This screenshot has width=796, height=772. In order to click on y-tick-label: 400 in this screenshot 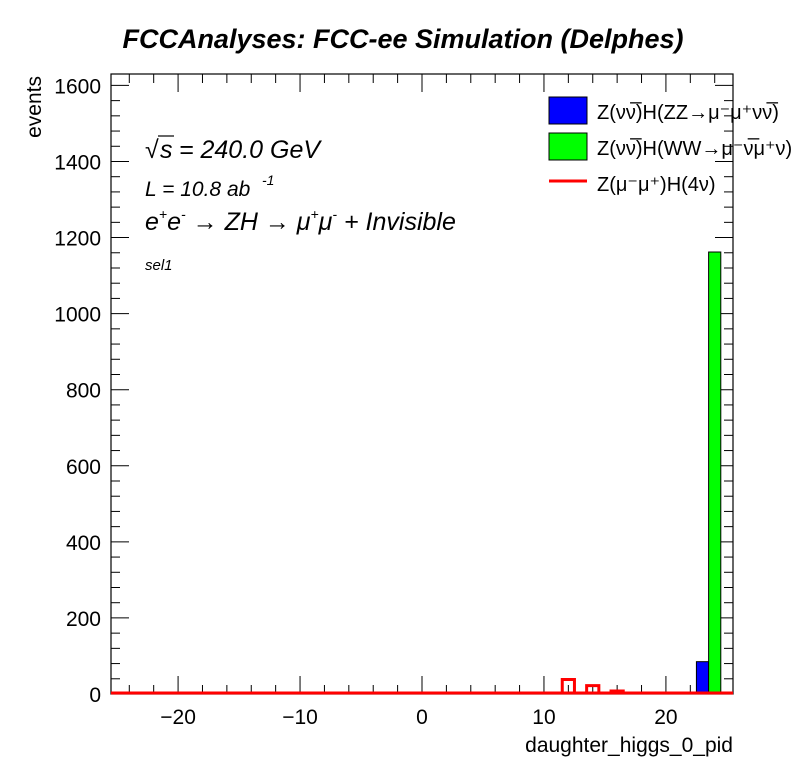, I will do `click(83, 543)`.